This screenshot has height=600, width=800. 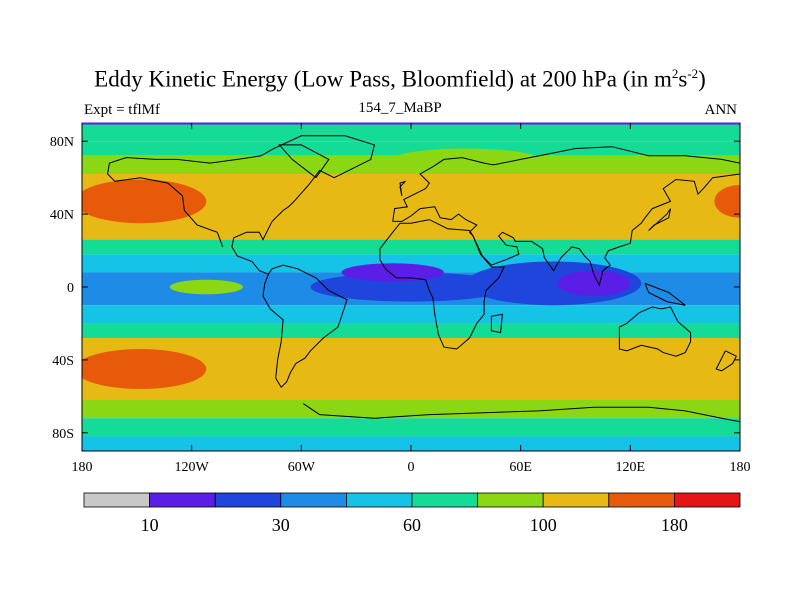 I want to click on x-tick-label-2: 60W, so click(x=302, y=467).